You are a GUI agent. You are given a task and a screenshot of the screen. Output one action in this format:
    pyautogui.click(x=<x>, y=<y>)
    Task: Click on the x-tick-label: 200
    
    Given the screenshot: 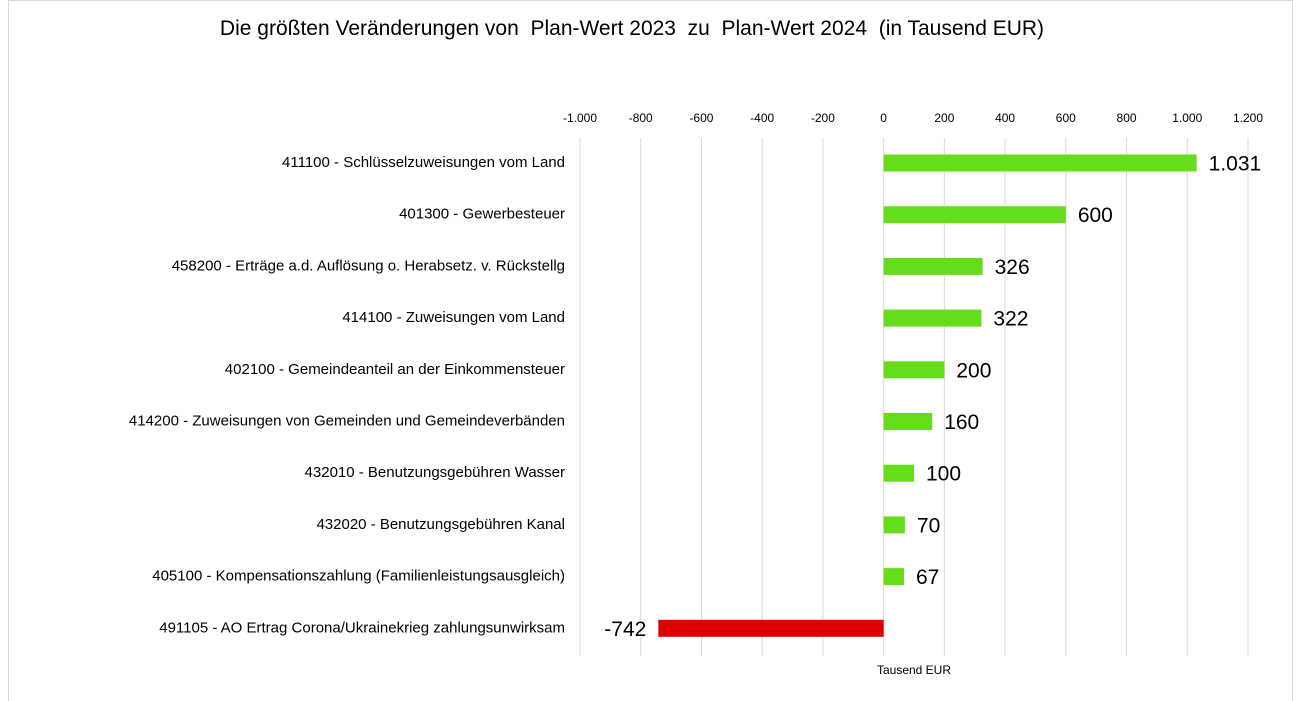 What is the action you would take?
    pyautogui.click(x=944, y=118)
    